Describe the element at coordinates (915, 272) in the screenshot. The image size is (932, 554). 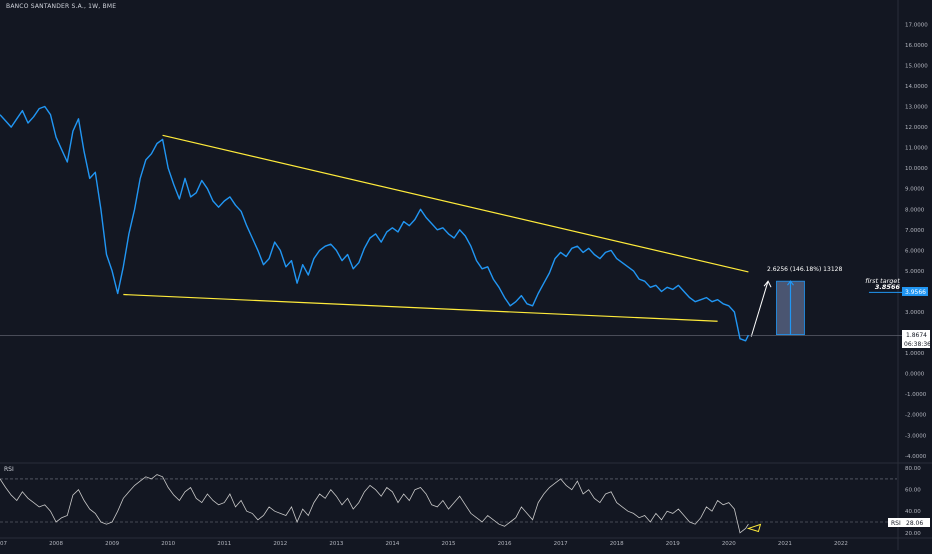
I see `y-tick-label: 5.0000` at that location.